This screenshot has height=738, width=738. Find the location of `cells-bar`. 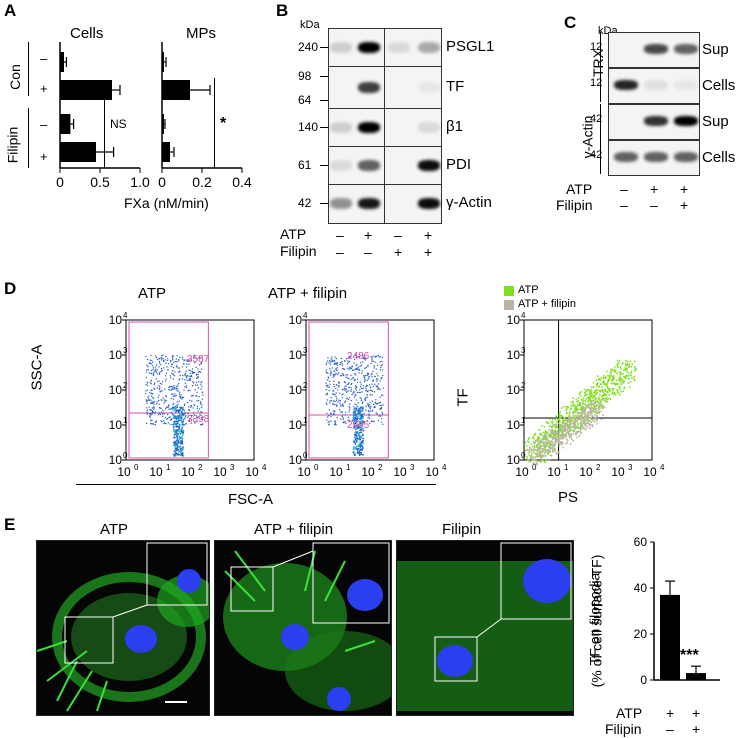

cells-bar is located at coordinates (62, 62).